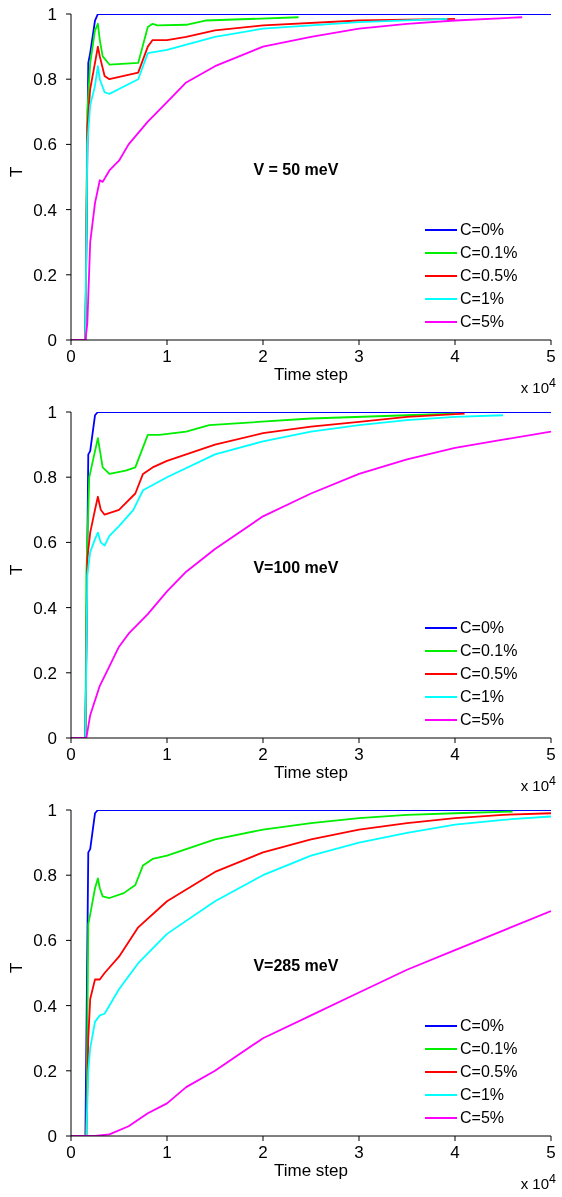 The width and height of the screenshot is (562, 1197). What do you see at coordinates (296, 965) in the screenshot?
I see `annotation: V=285 meV` at bounding box center [296, 965].